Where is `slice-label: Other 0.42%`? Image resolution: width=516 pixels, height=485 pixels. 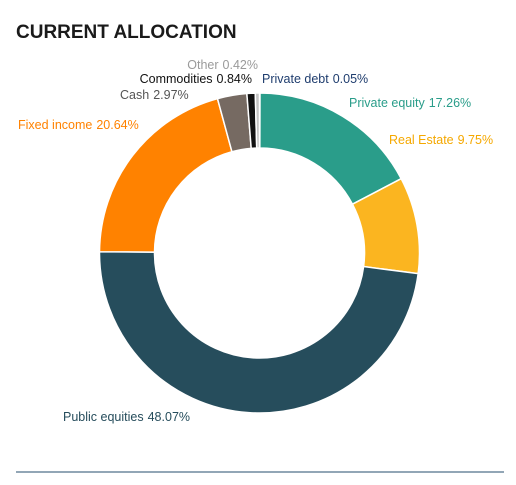
slice-label: Other 0.42% is located at coordinates (222, 65).